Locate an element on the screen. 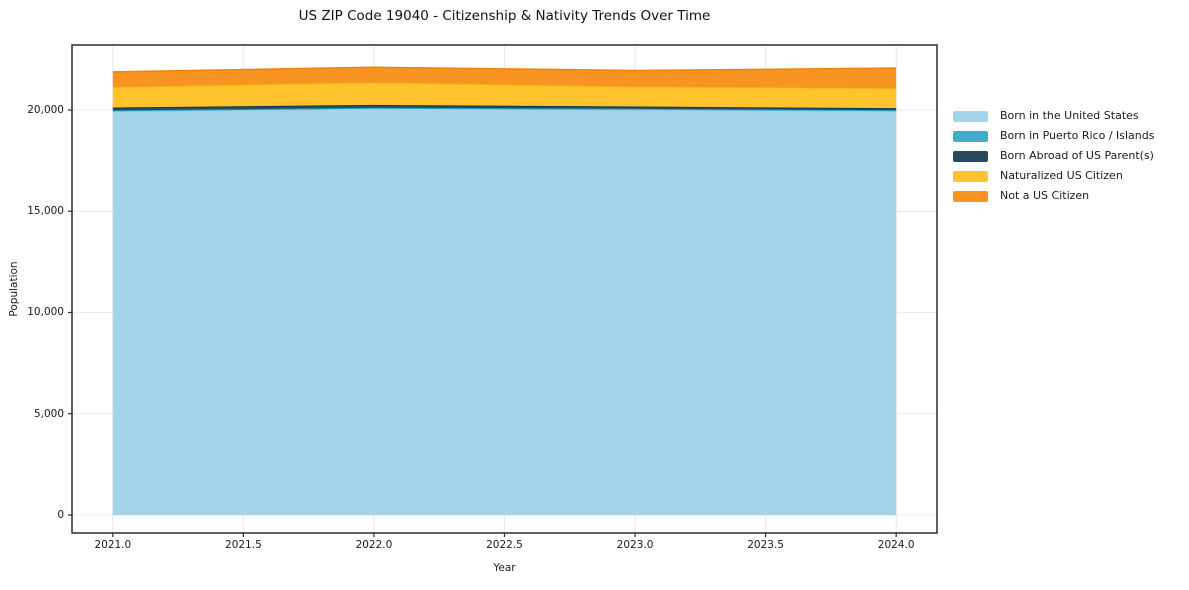 The height and width of the screenshot is (590, 1189). y-tick-label: 0 is located at coordinates (60, 514).